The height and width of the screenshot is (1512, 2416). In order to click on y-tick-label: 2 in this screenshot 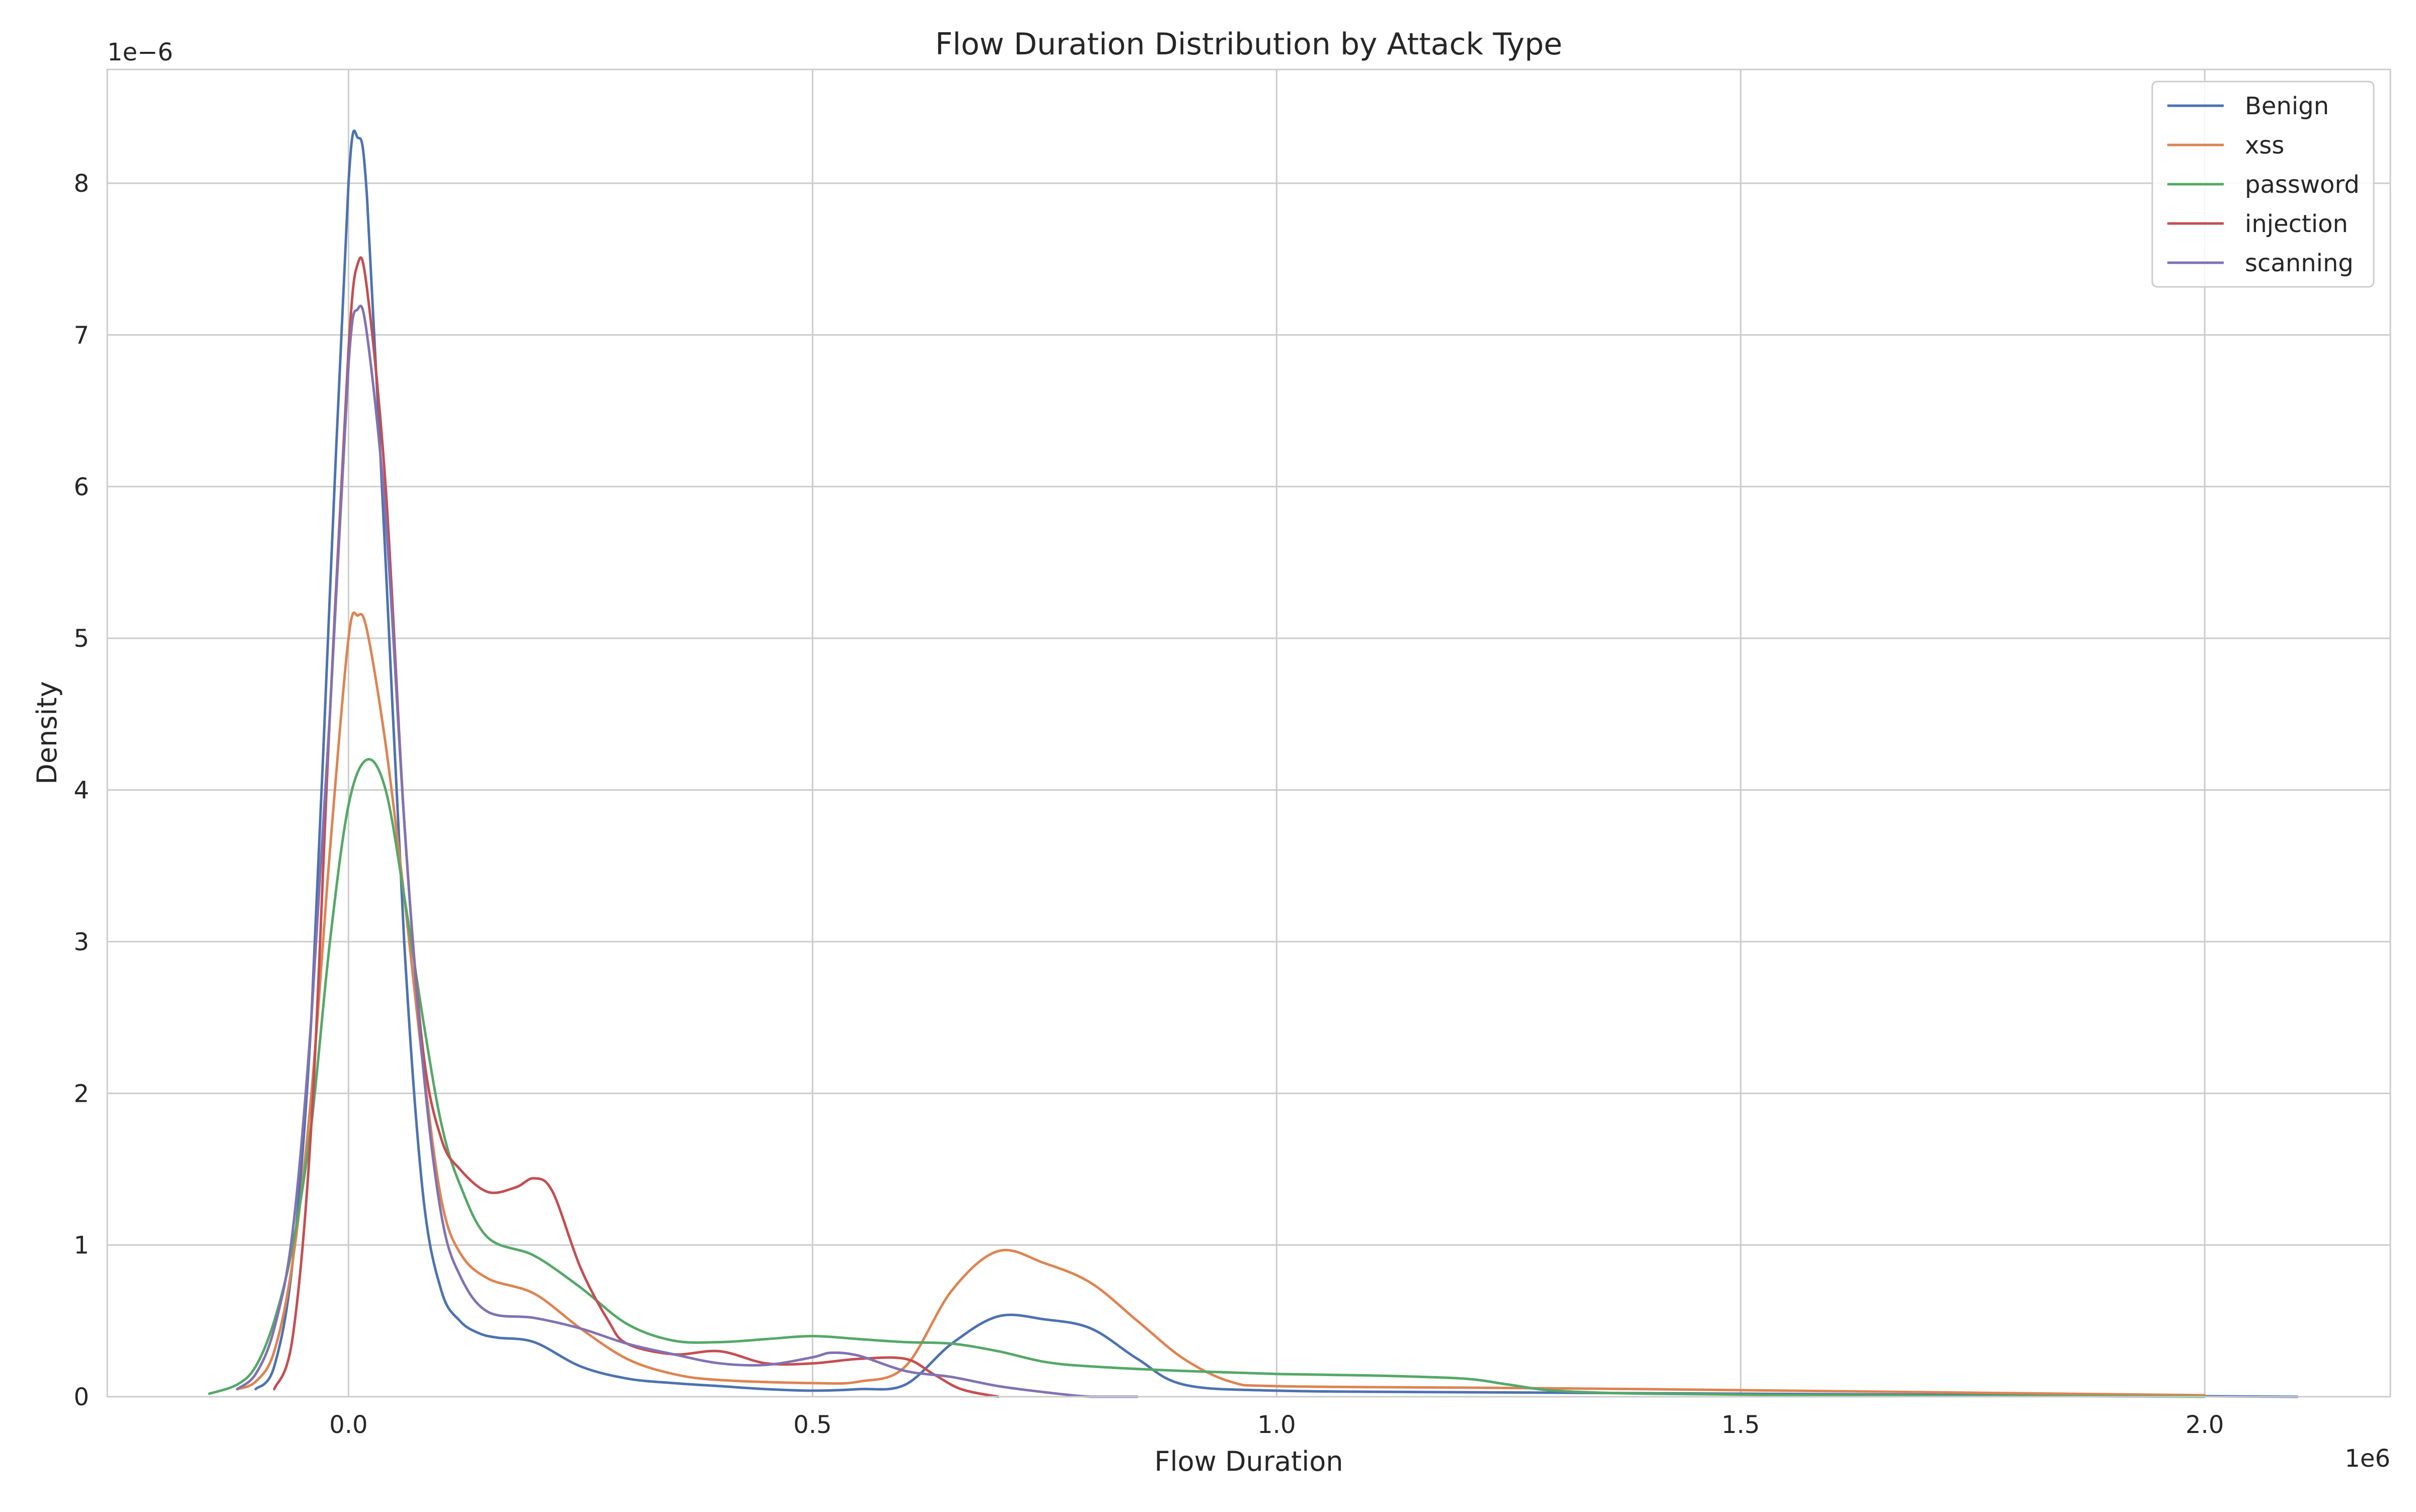, I will do `click(81, 1094)`.